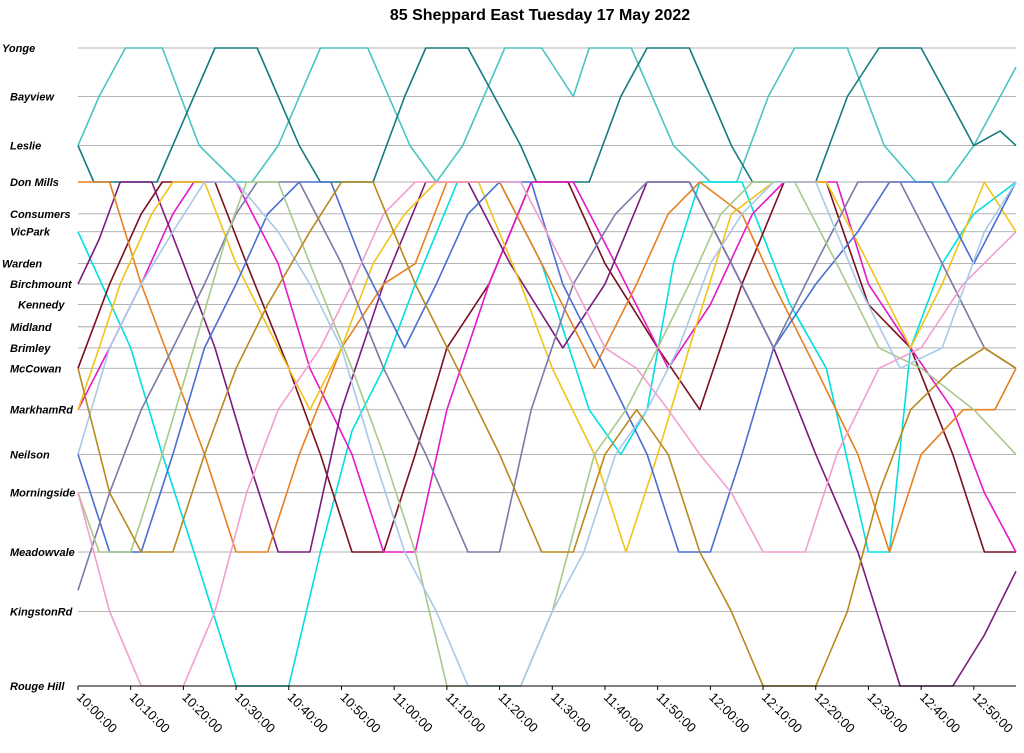 The height and width of the screenshot is (753, 1024). What do you see at coordinates (41, 305) in the screenshot?
I see `stop-label: Kennedy` at bounding box center [41, 305].